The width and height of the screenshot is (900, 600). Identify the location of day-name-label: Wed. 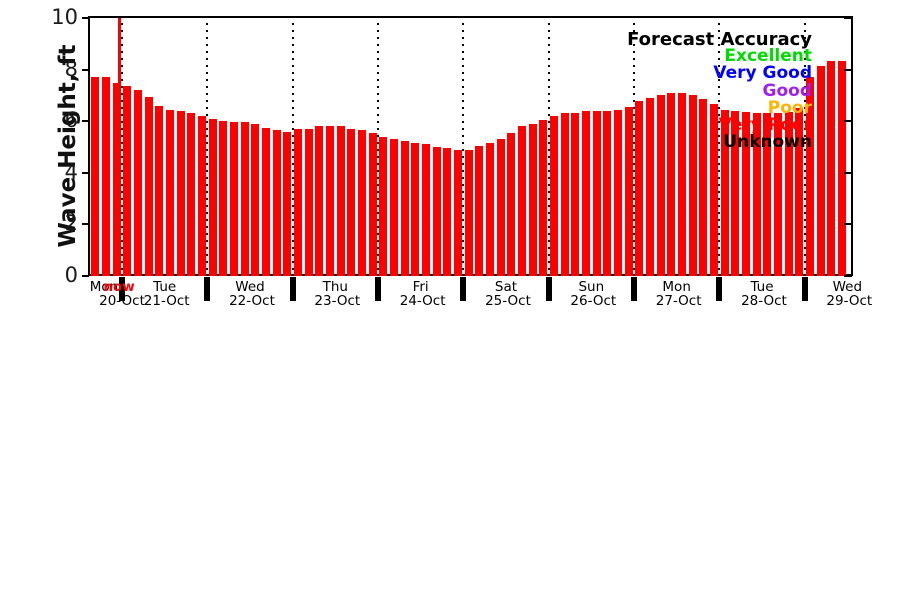
(250, 287).